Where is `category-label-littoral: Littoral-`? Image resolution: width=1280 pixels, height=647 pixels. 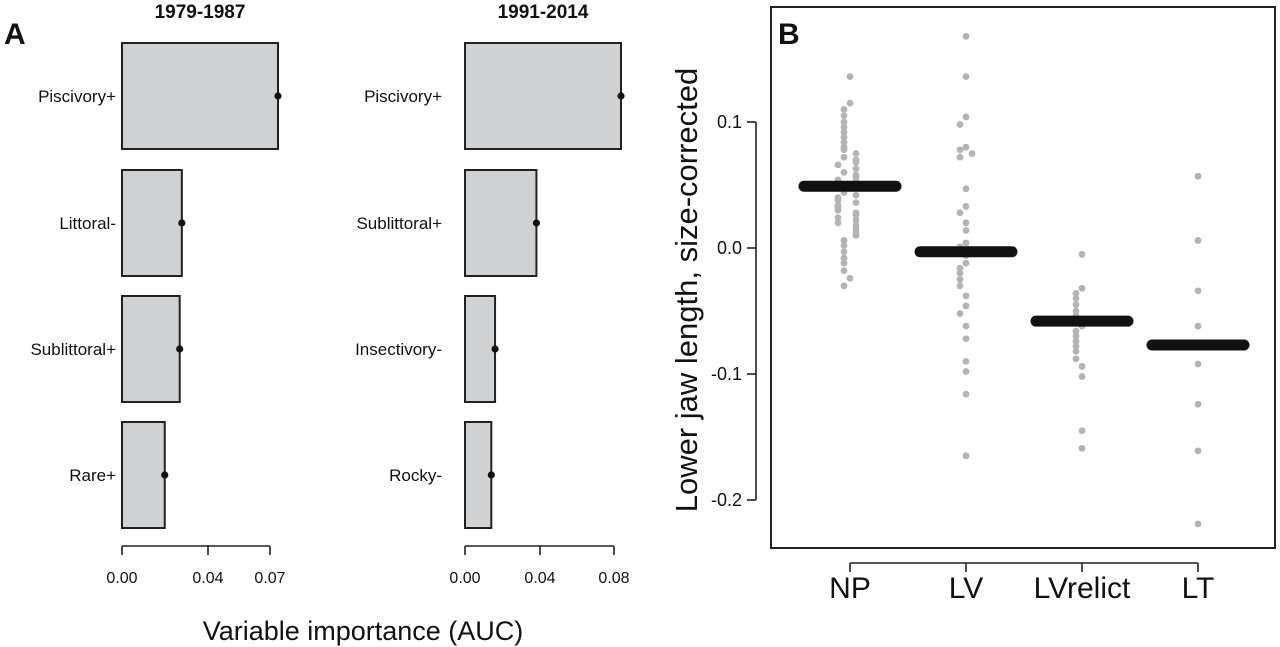 category-label-littoral: Littoral- is located at coordinates (87, 223).